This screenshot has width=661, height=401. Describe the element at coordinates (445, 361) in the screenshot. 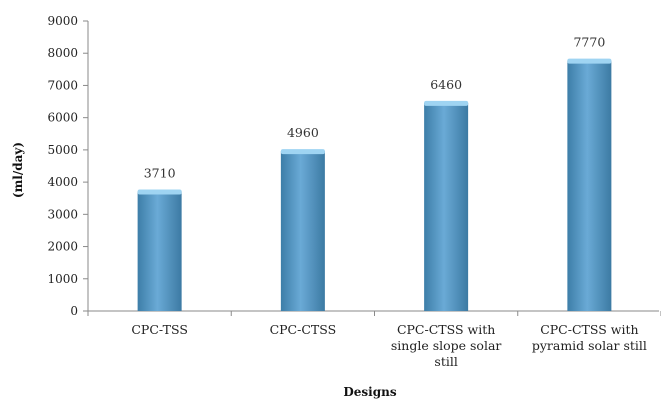

I see `x-tick-label: still` at that location.